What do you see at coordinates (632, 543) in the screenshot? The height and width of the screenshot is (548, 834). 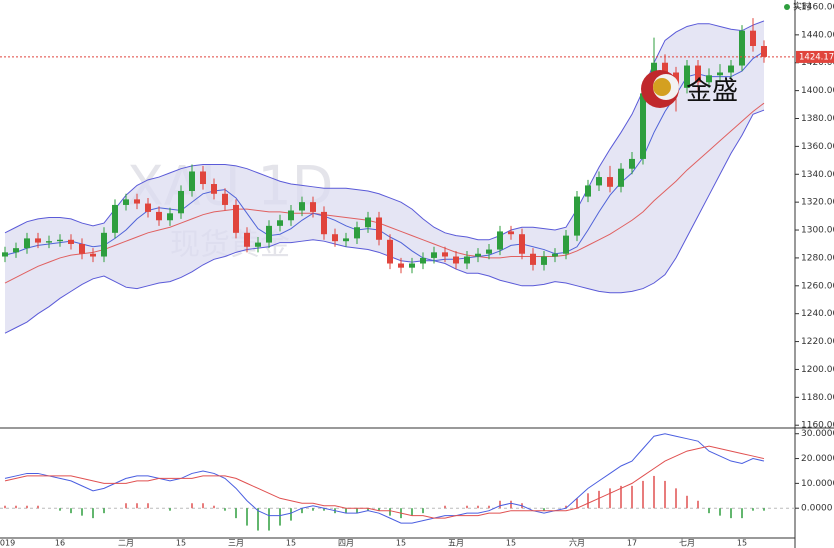 I see `x-tick-label: 17` at bounding box center [632, 543].